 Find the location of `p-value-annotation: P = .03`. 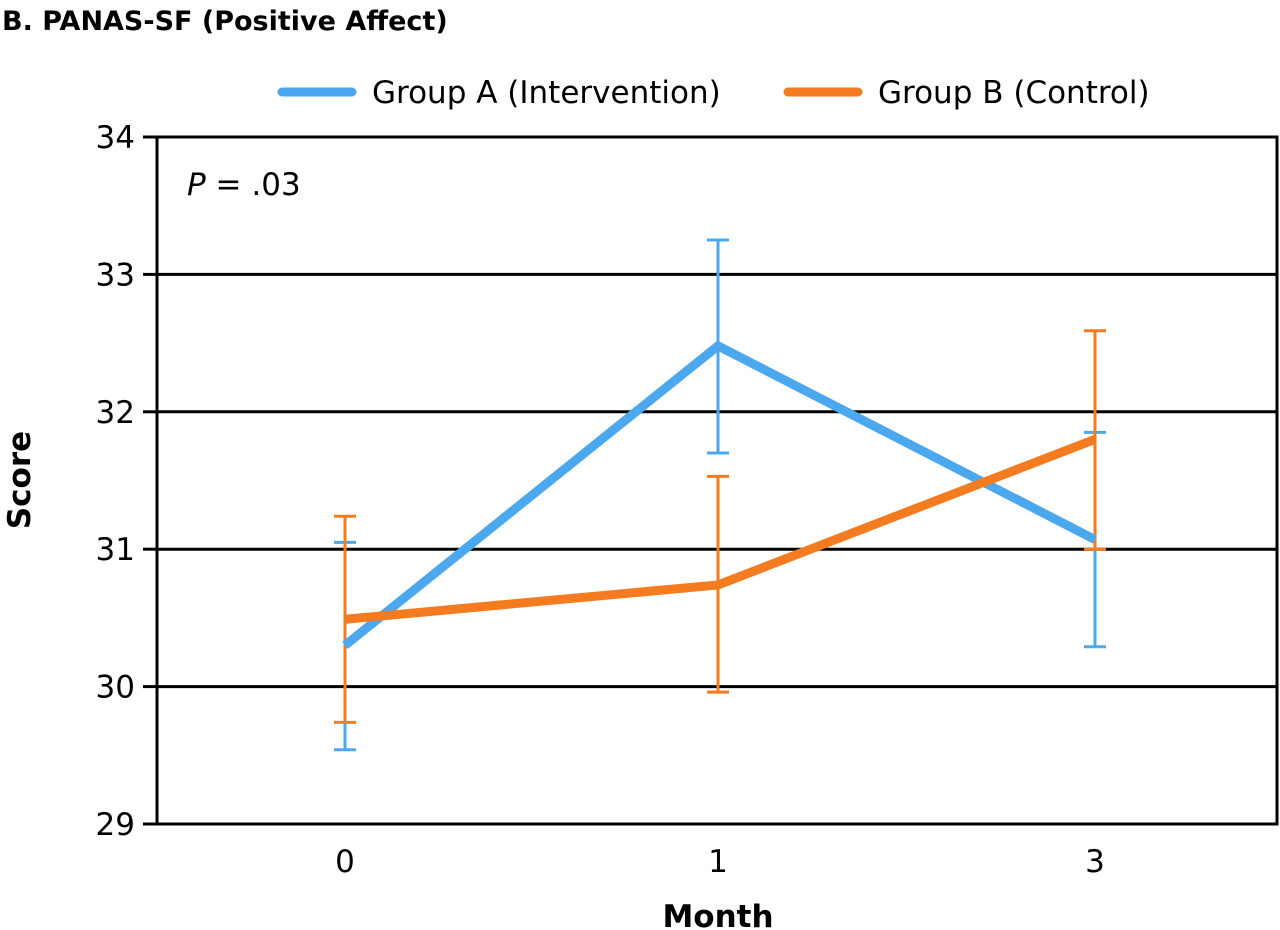

p-value-annotation: P = .03 is located at coordinates (244, 185).